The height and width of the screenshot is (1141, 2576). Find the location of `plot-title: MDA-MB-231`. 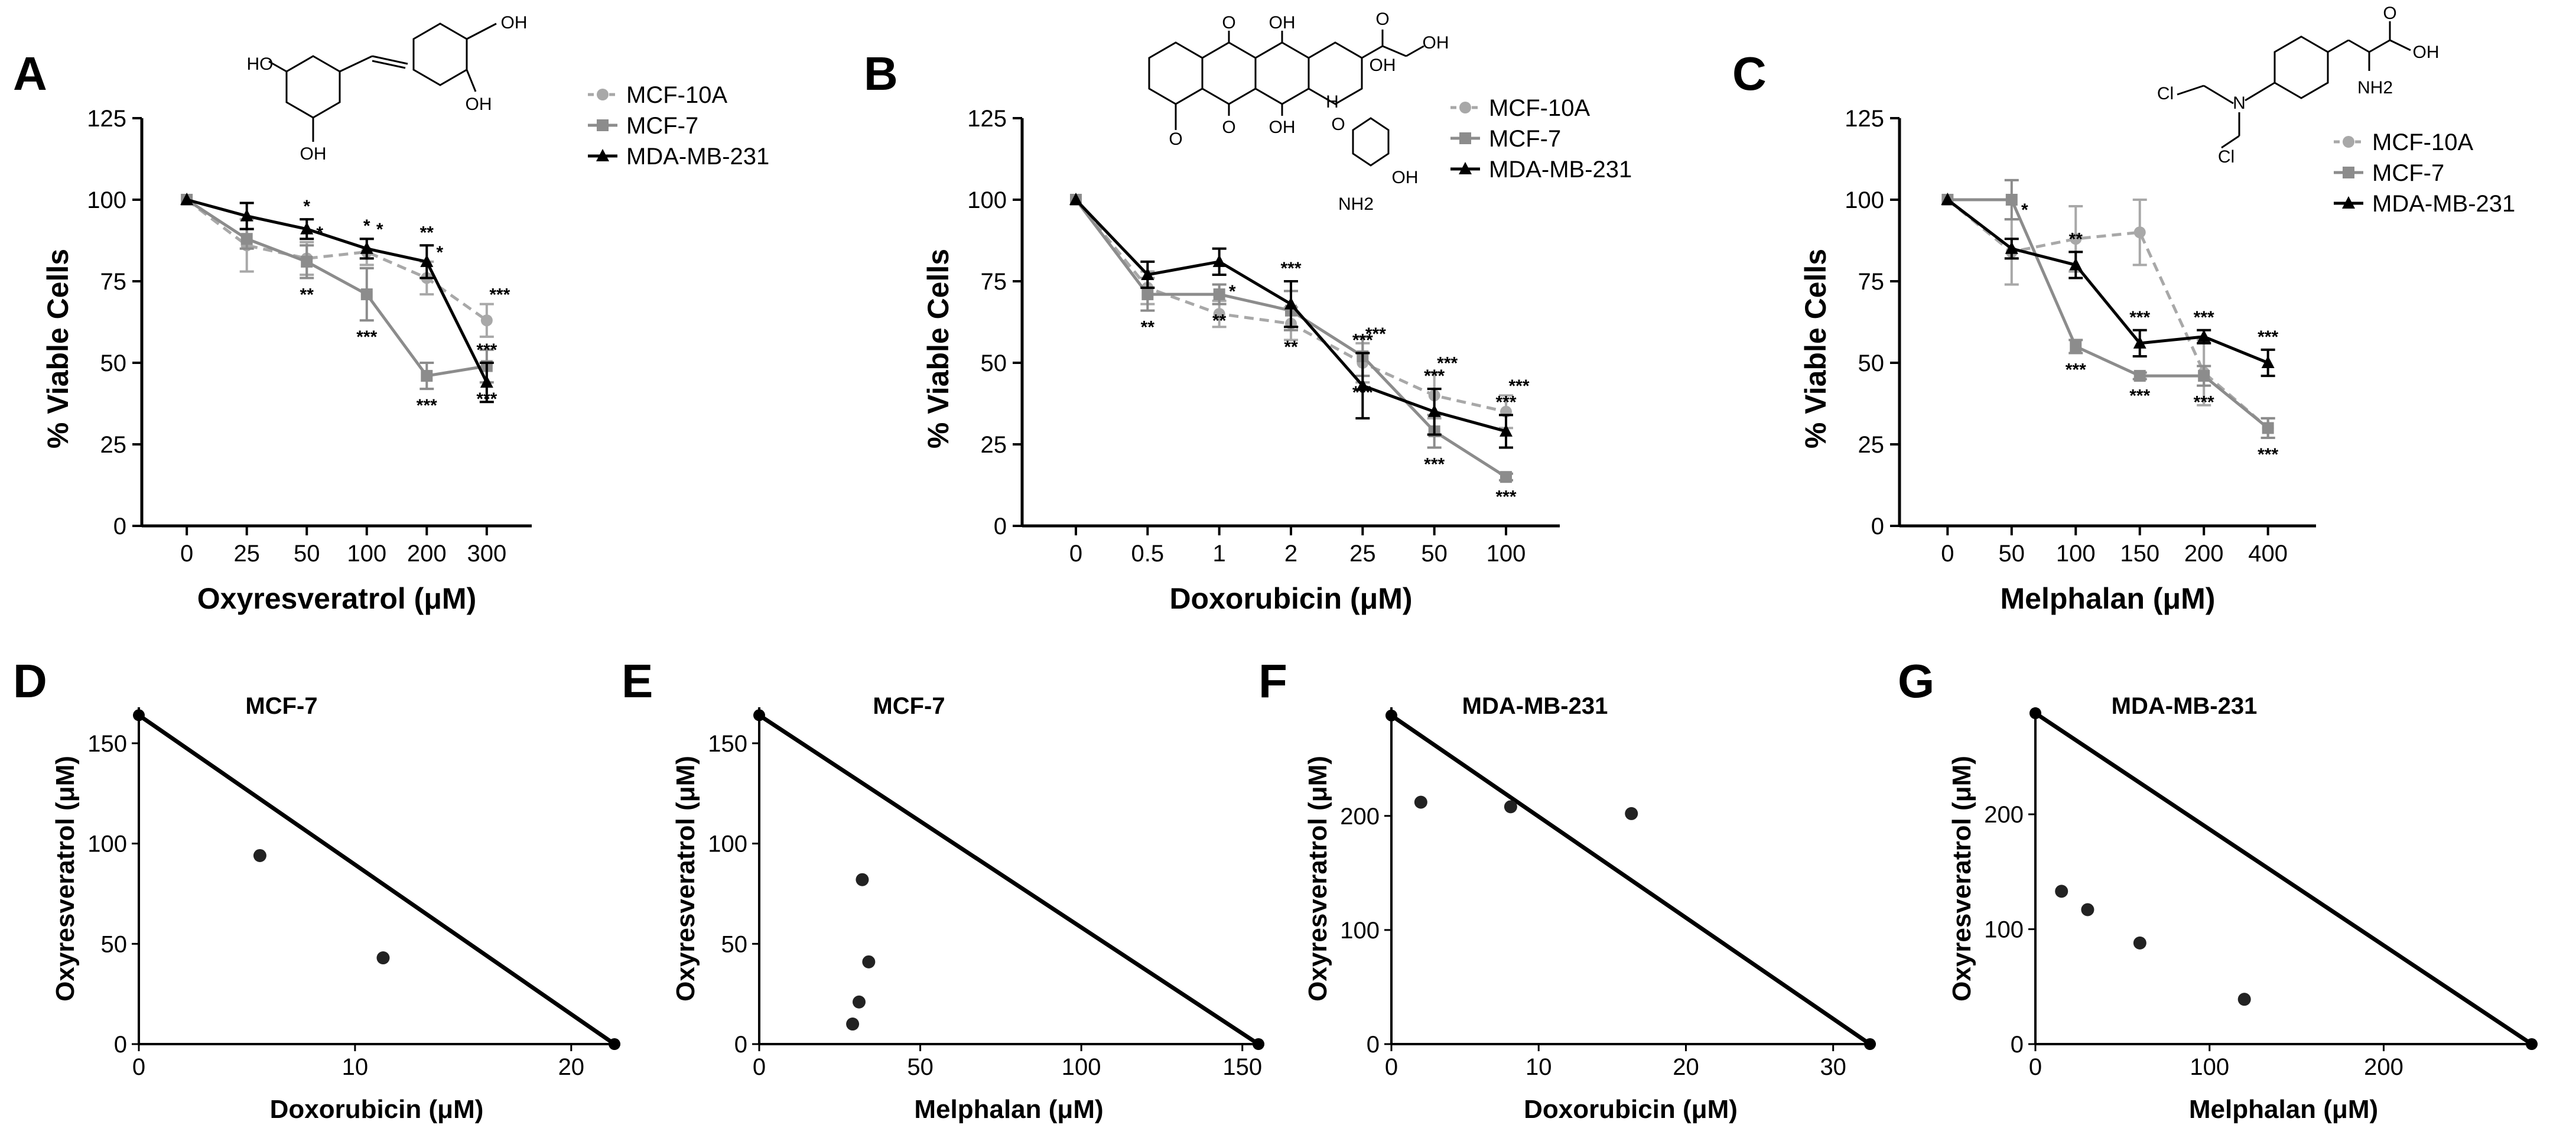

plot-title: MDA-MB-231 is located at coordinates (1535, 706).